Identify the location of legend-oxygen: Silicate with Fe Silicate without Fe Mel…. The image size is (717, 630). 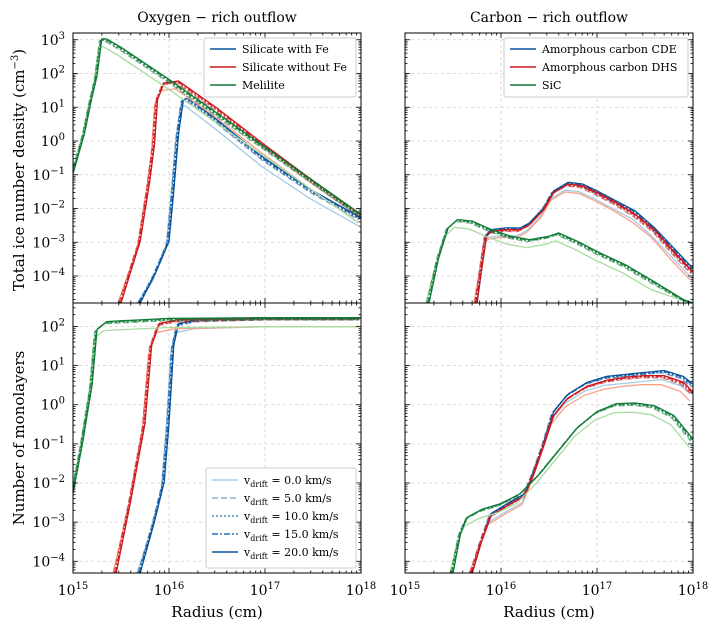
(280, 67).